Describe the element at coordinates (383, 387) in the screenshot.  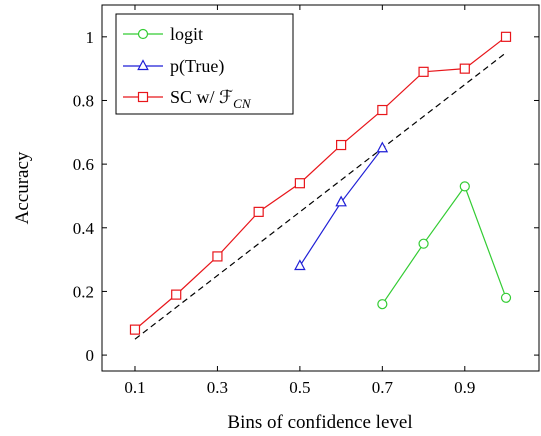
I see `x-tick-label: 0.7` at that location.